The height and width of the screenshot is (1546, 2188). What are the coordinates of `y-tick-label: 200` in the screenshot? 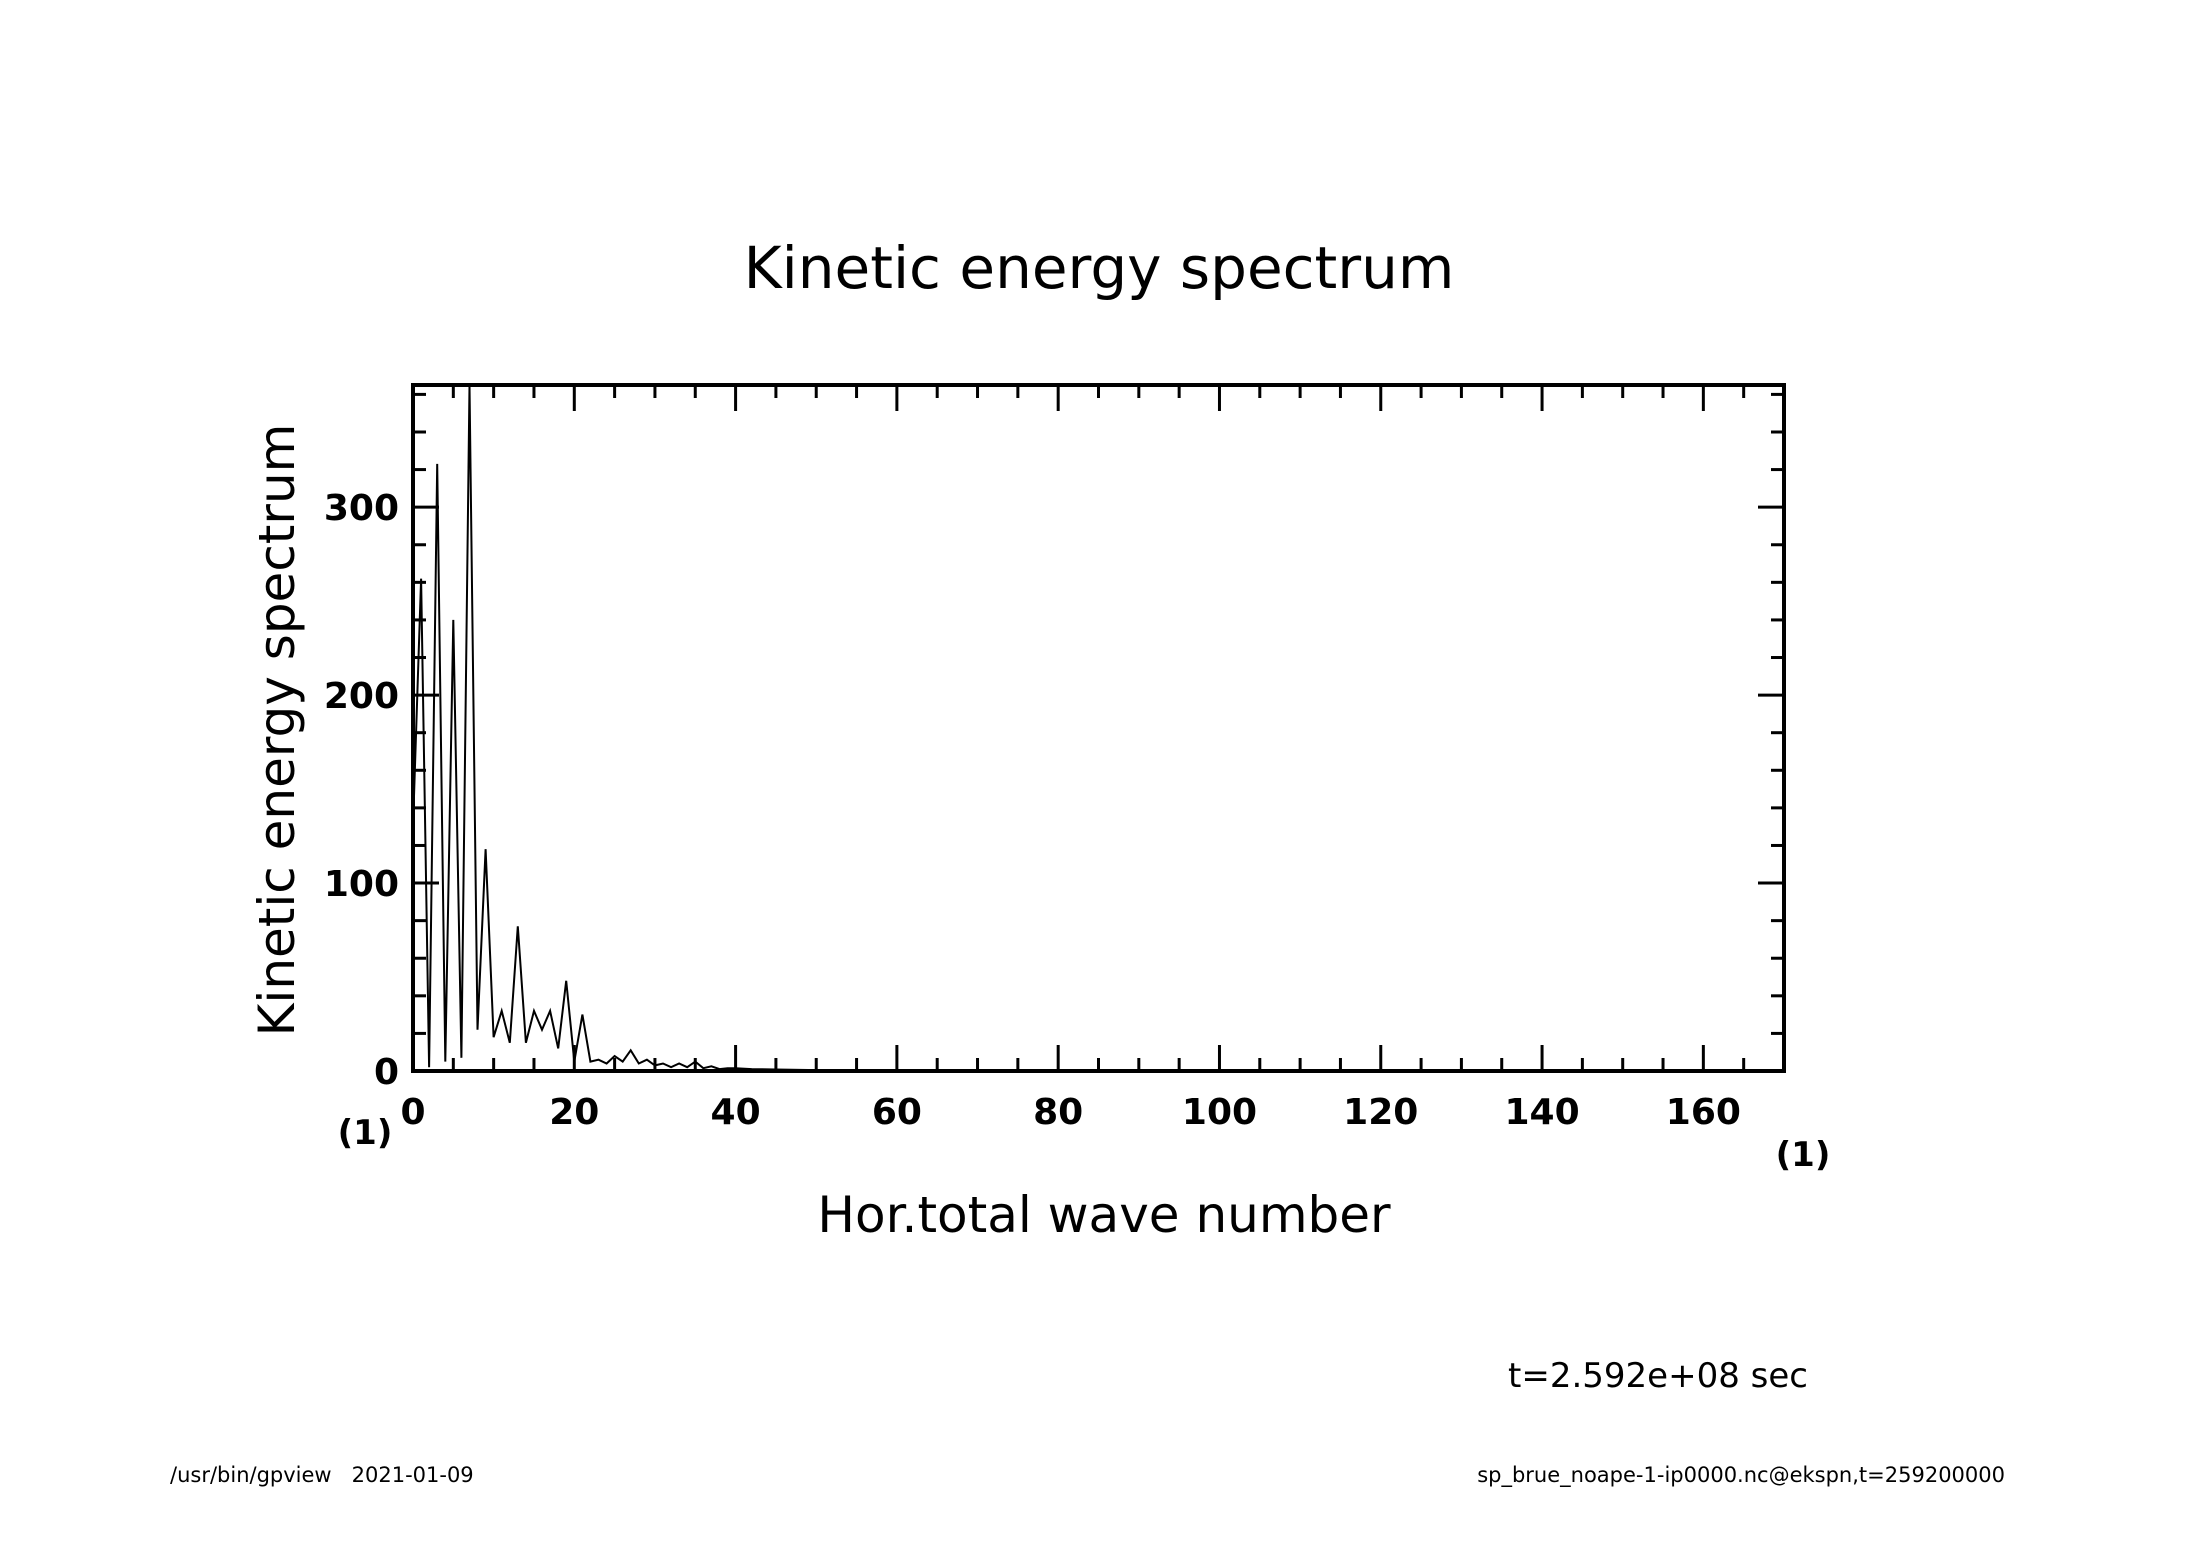 It's located at (361, 696).